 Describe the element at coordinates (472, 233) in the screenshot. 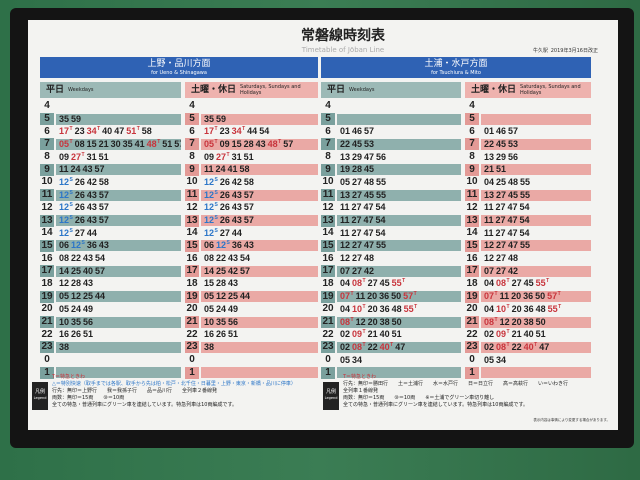

I see `hour-label: 14` at that location.